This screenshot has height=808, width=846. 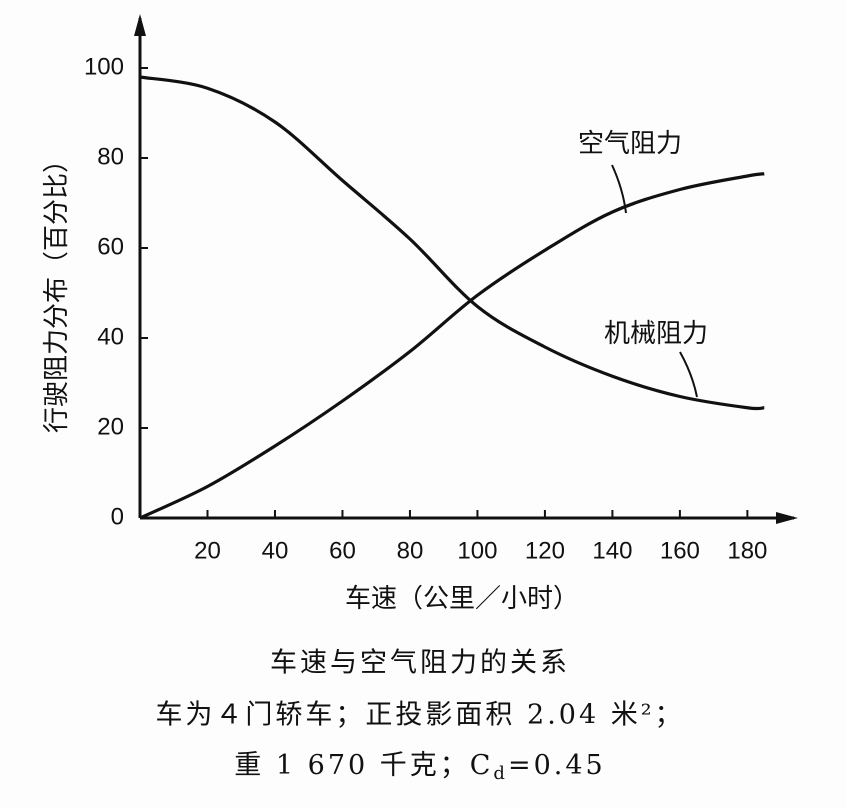 I want to click on x-tick-label: 100, so click(x=477, y=550).